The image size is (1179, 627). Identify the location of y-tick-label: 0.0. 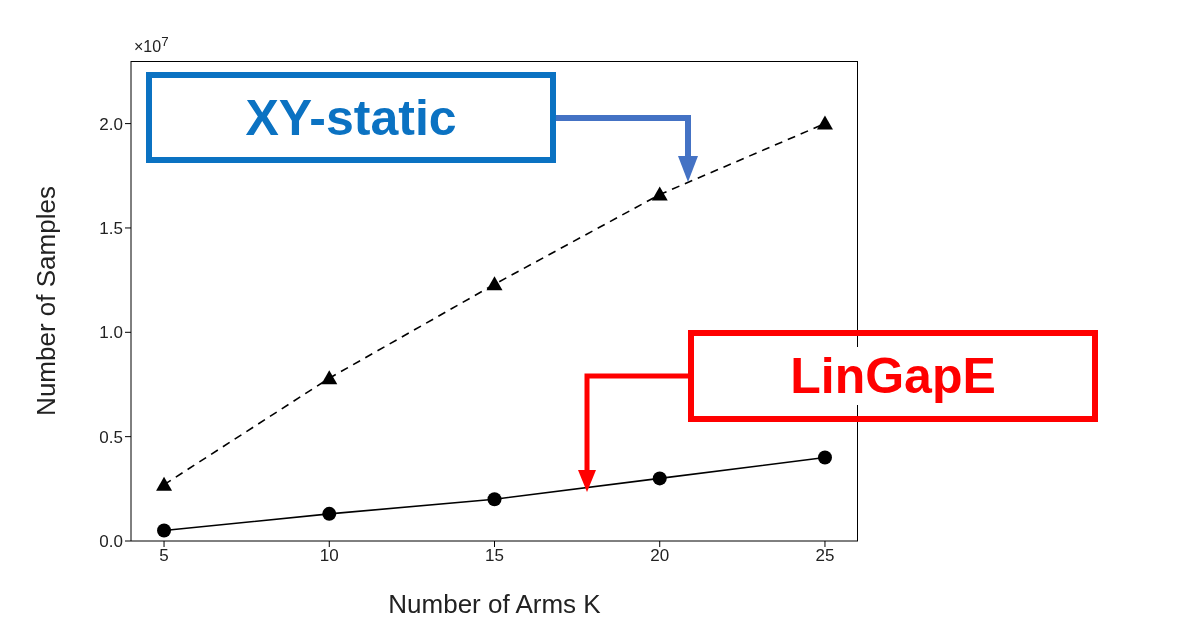
(111, 542).